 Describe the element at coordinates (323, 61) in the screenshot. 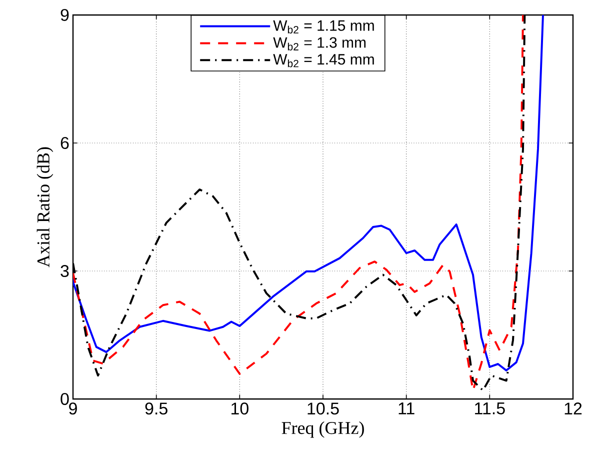

I see `legend-label: W$_{b2}$ = 1.45 mm` at that location.